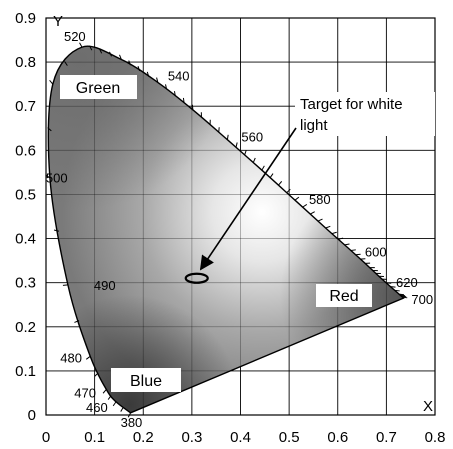 The width and height of the screenshot is (453, 449). What do you see at coordinates (75, 36) in the screenshot?
I see `wavelength-label-520: 520` at bounding box center [75, 36].